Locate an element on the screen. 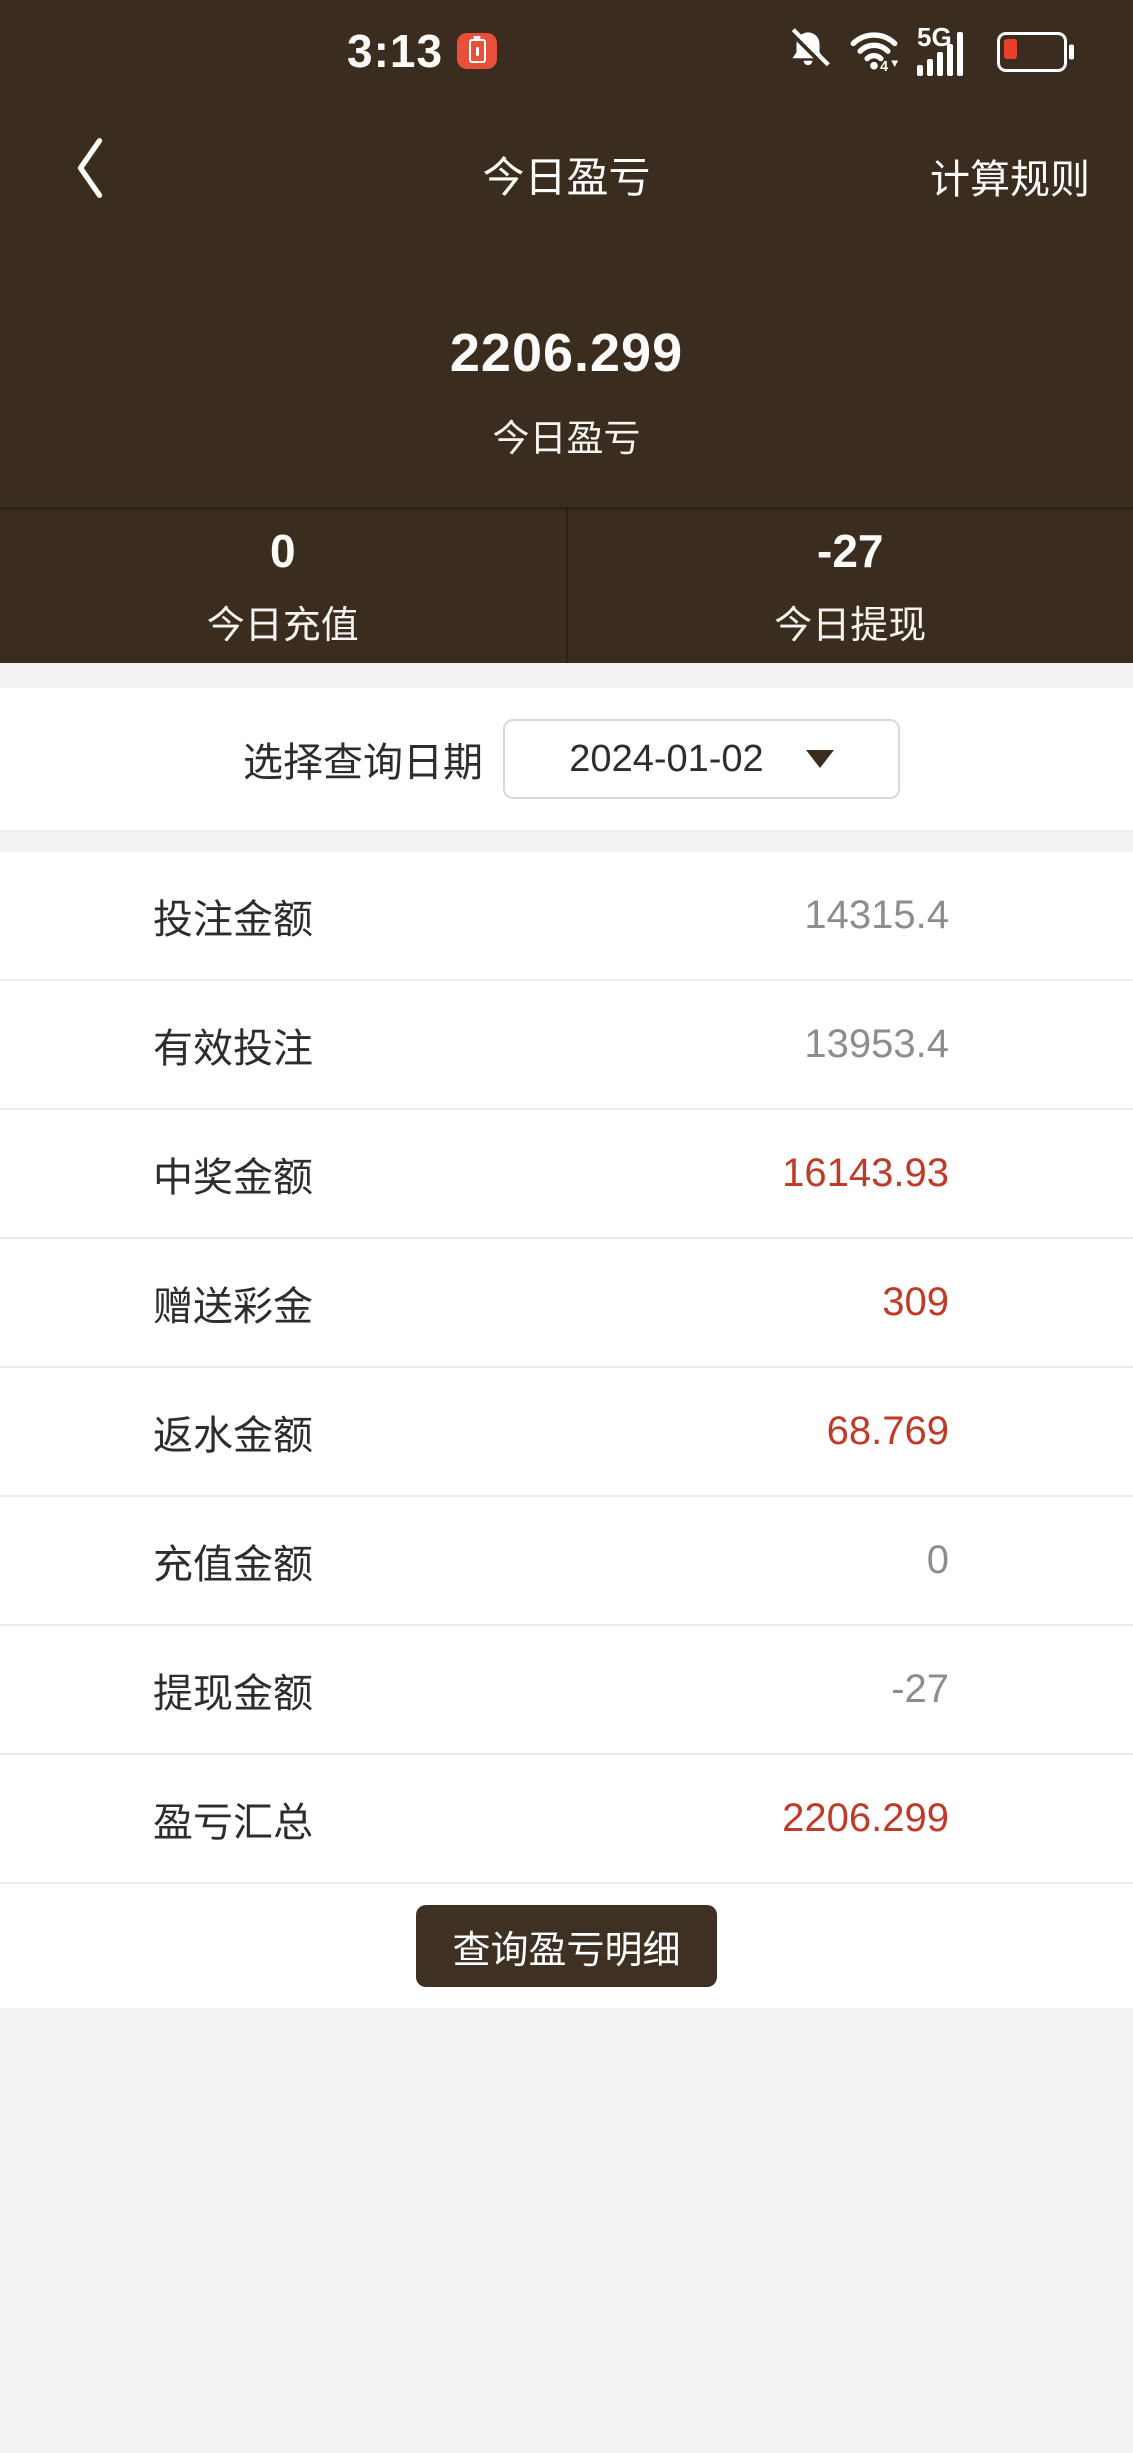 The width and height of the screenshot is (1133, 2453). chevron-down-icon is located at coordinates (819, 759).